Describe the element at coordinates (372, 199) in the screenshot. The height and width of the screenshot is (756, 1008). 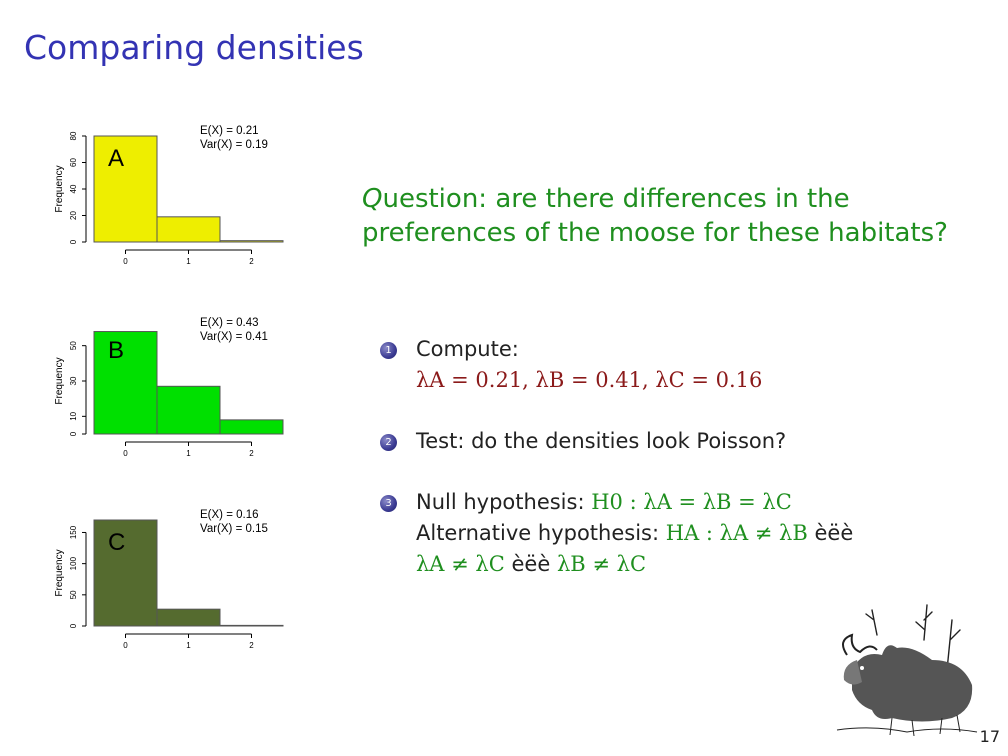
I see `question-first-letter: Q` at that location.